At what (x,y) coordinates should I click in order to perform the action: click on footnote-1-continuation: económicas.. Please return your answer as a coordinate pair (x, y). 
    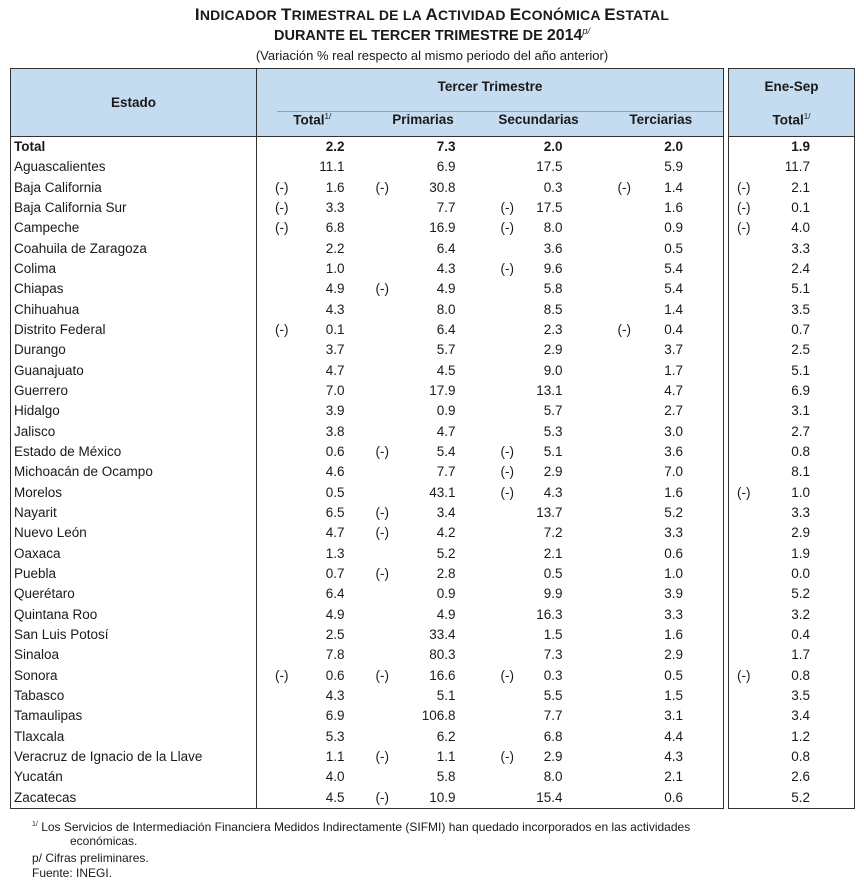
    Looking at the image, I should click on (104, 841).